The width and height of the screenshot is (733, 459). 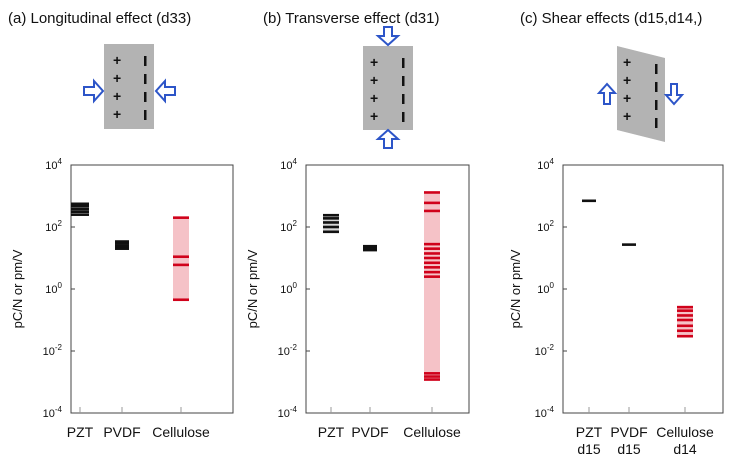 What do you see at coordinates (387, 289) in the screenshot?
I see `plot-frame-transverse` at bounding box center [387, 289].